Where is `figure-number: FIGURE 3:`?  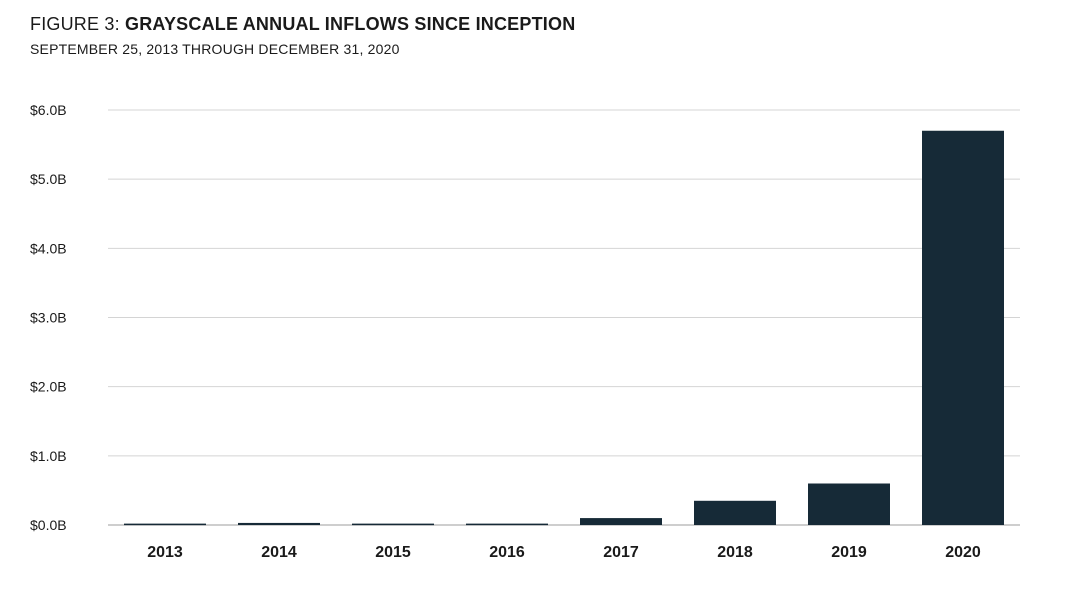 figure-number: FIGURE 3: is located at coordinates (75, 24).